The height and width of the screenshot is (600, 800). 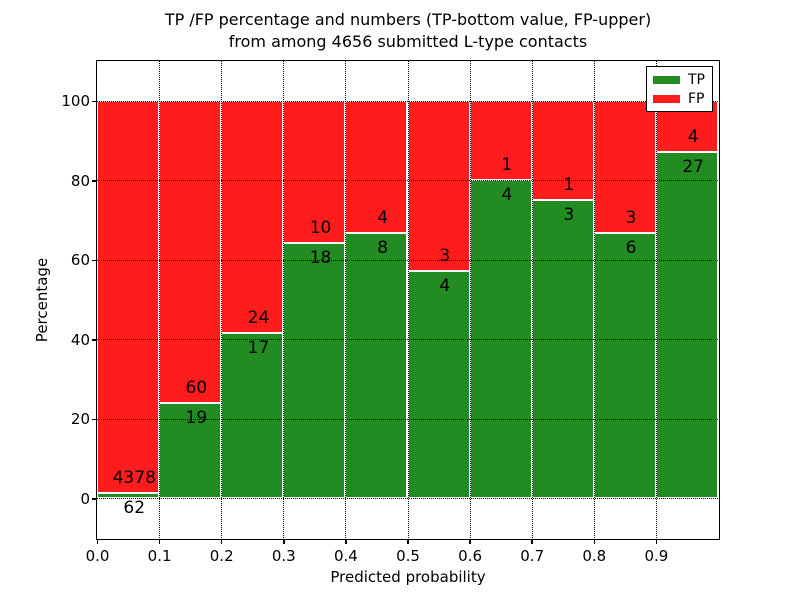 I want to click on x-tick-label: 0.2, so click(x=221, y=556).